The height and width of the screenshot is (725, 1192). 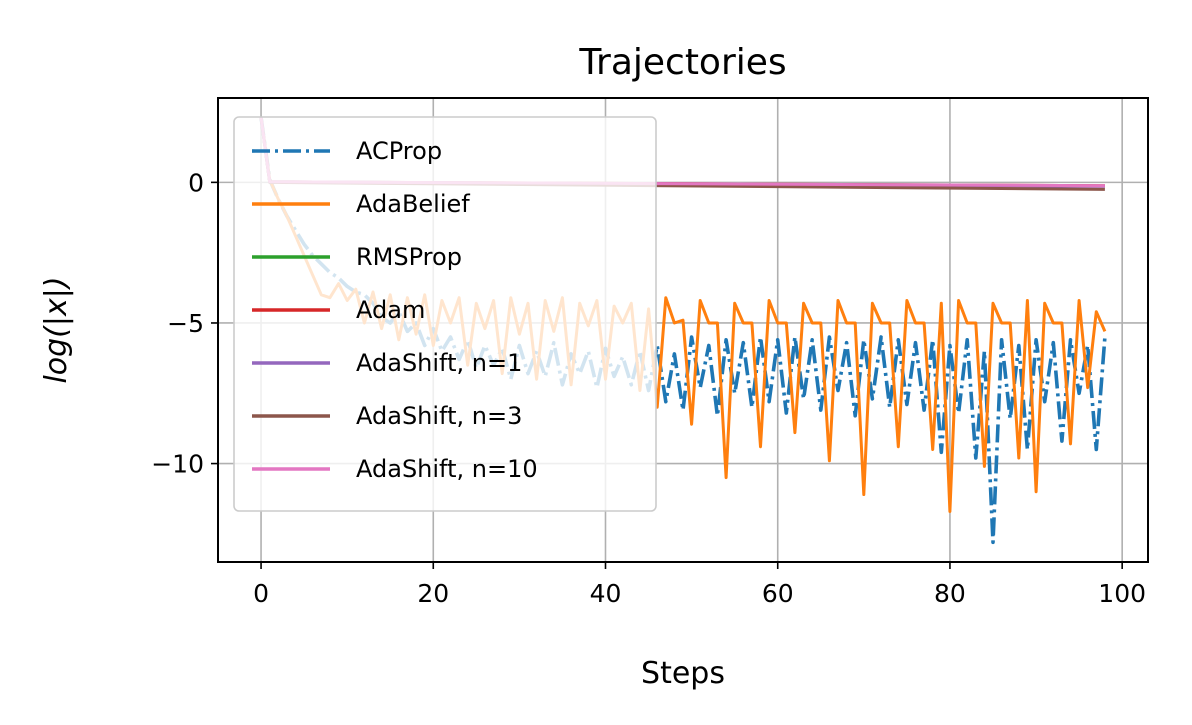 What do you see at coordinates (390, 310) in the screenshot?
I see `legend-label: Adam` at bounding box center [390, 310].